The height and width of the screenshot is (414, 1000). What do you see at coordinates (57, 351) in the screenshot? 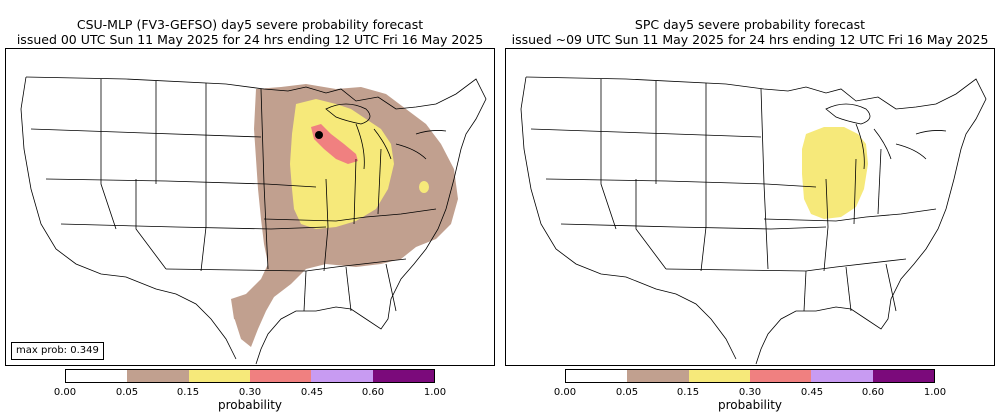
I see `max-prob-box: max prob: 0.349` at bounding box center [57, 351].